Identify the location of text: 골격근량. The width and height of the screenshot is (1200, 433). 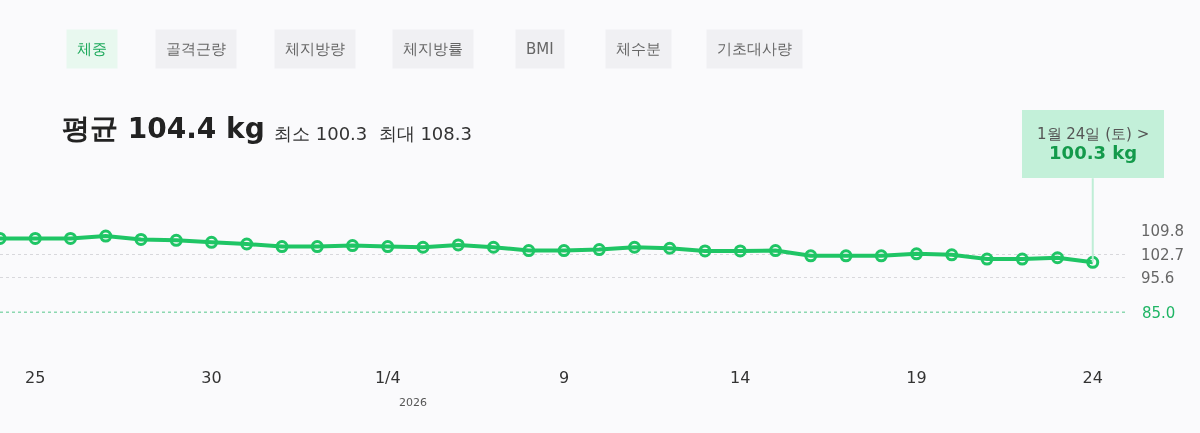
(196, 49).